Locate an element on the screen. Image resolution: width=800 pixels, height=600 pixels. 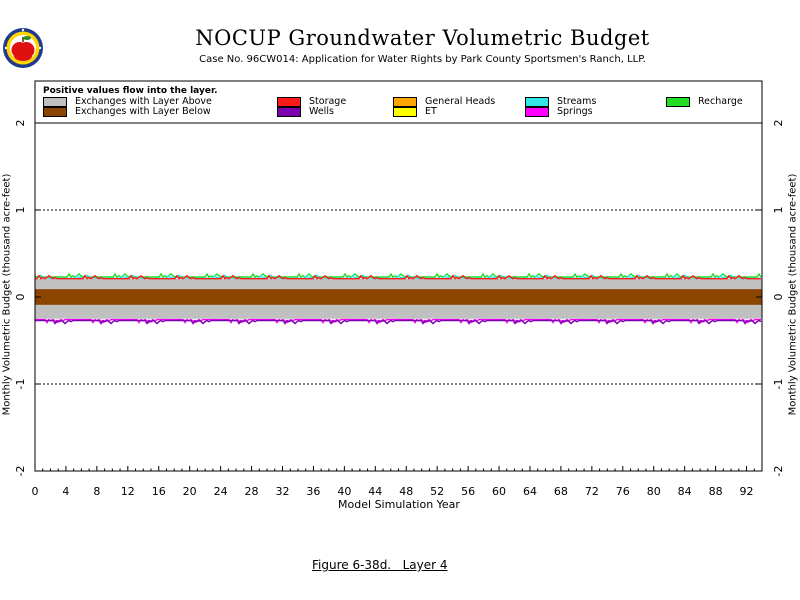
y-tick-label-right: -1 is located at coordinates (778, 384).